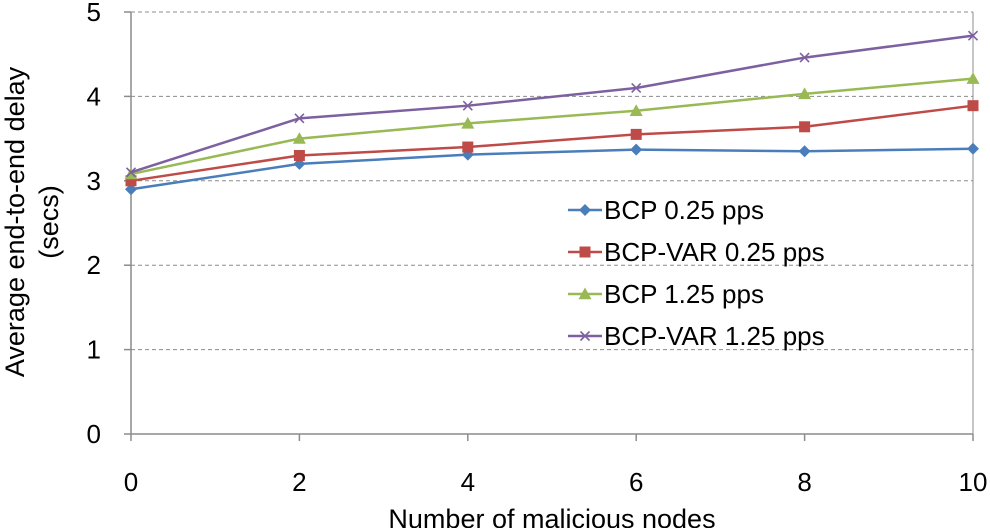 The height and width of the screenshot is (528, 990). I want to click on x-tick-label: 4, so click(468, 482).